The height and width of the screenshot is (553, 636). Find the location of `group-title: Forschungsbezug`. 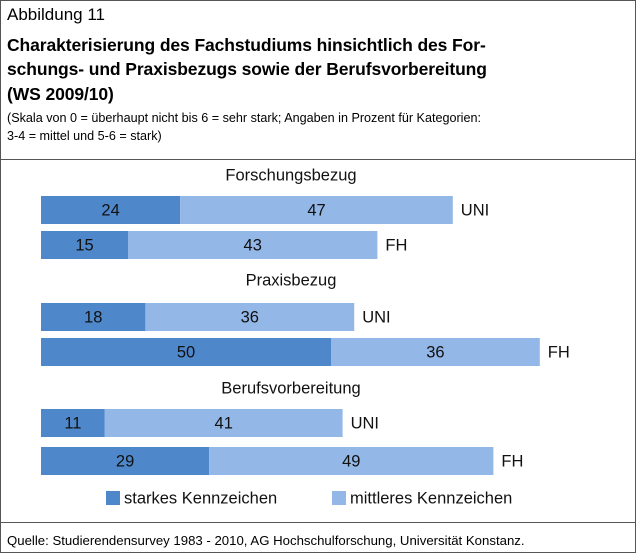

group-title: Forschungsbezug is located at coordinates (290, 175).